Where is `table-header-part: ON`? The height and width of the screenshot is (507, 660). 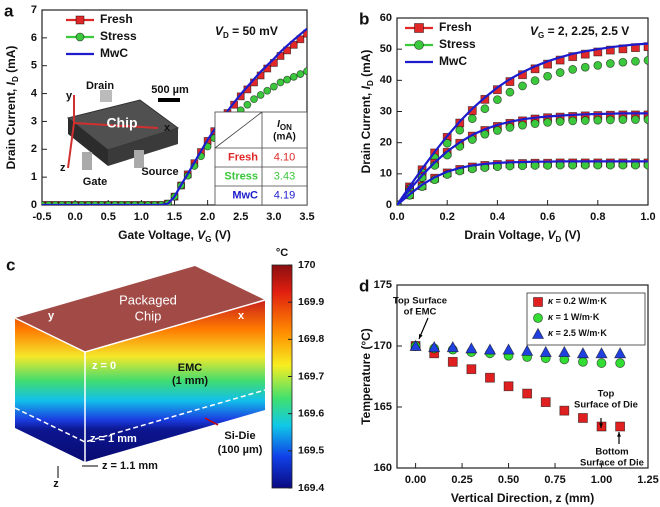 table-header-part: ON is located at coordinates (286, 127).